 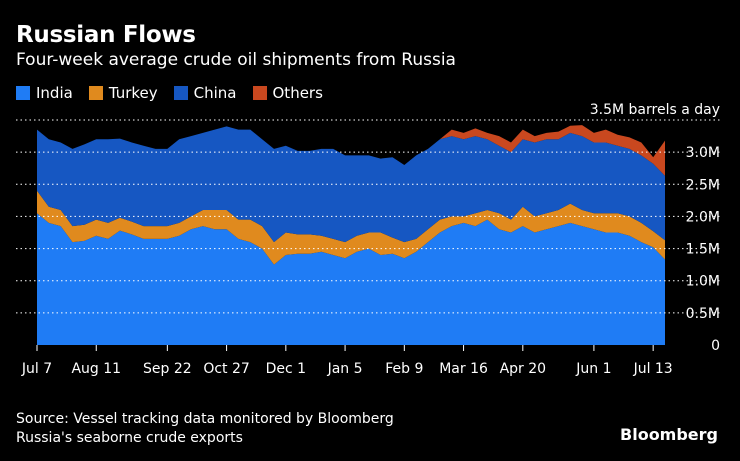 I want to click on legend-label-others: Others, so click(x=297, y=93).